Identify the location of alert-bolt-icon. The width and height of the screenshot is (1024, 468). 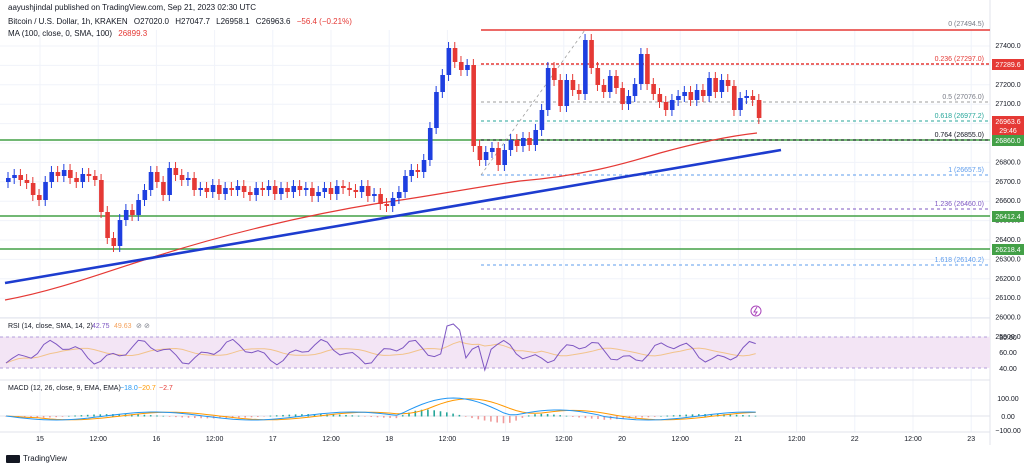
(756, 311).